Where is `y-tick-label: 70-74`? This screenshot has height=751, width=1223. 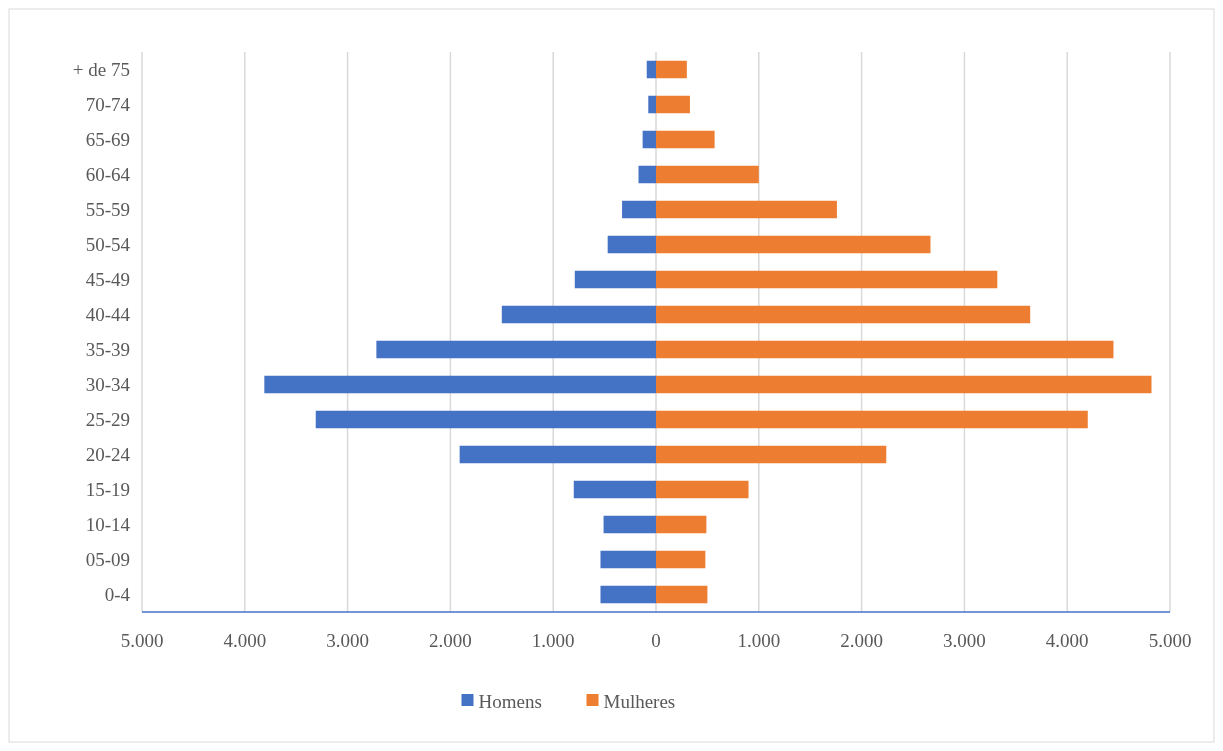
y-tick-label: 70-74 is located at coordinates (108, 105).